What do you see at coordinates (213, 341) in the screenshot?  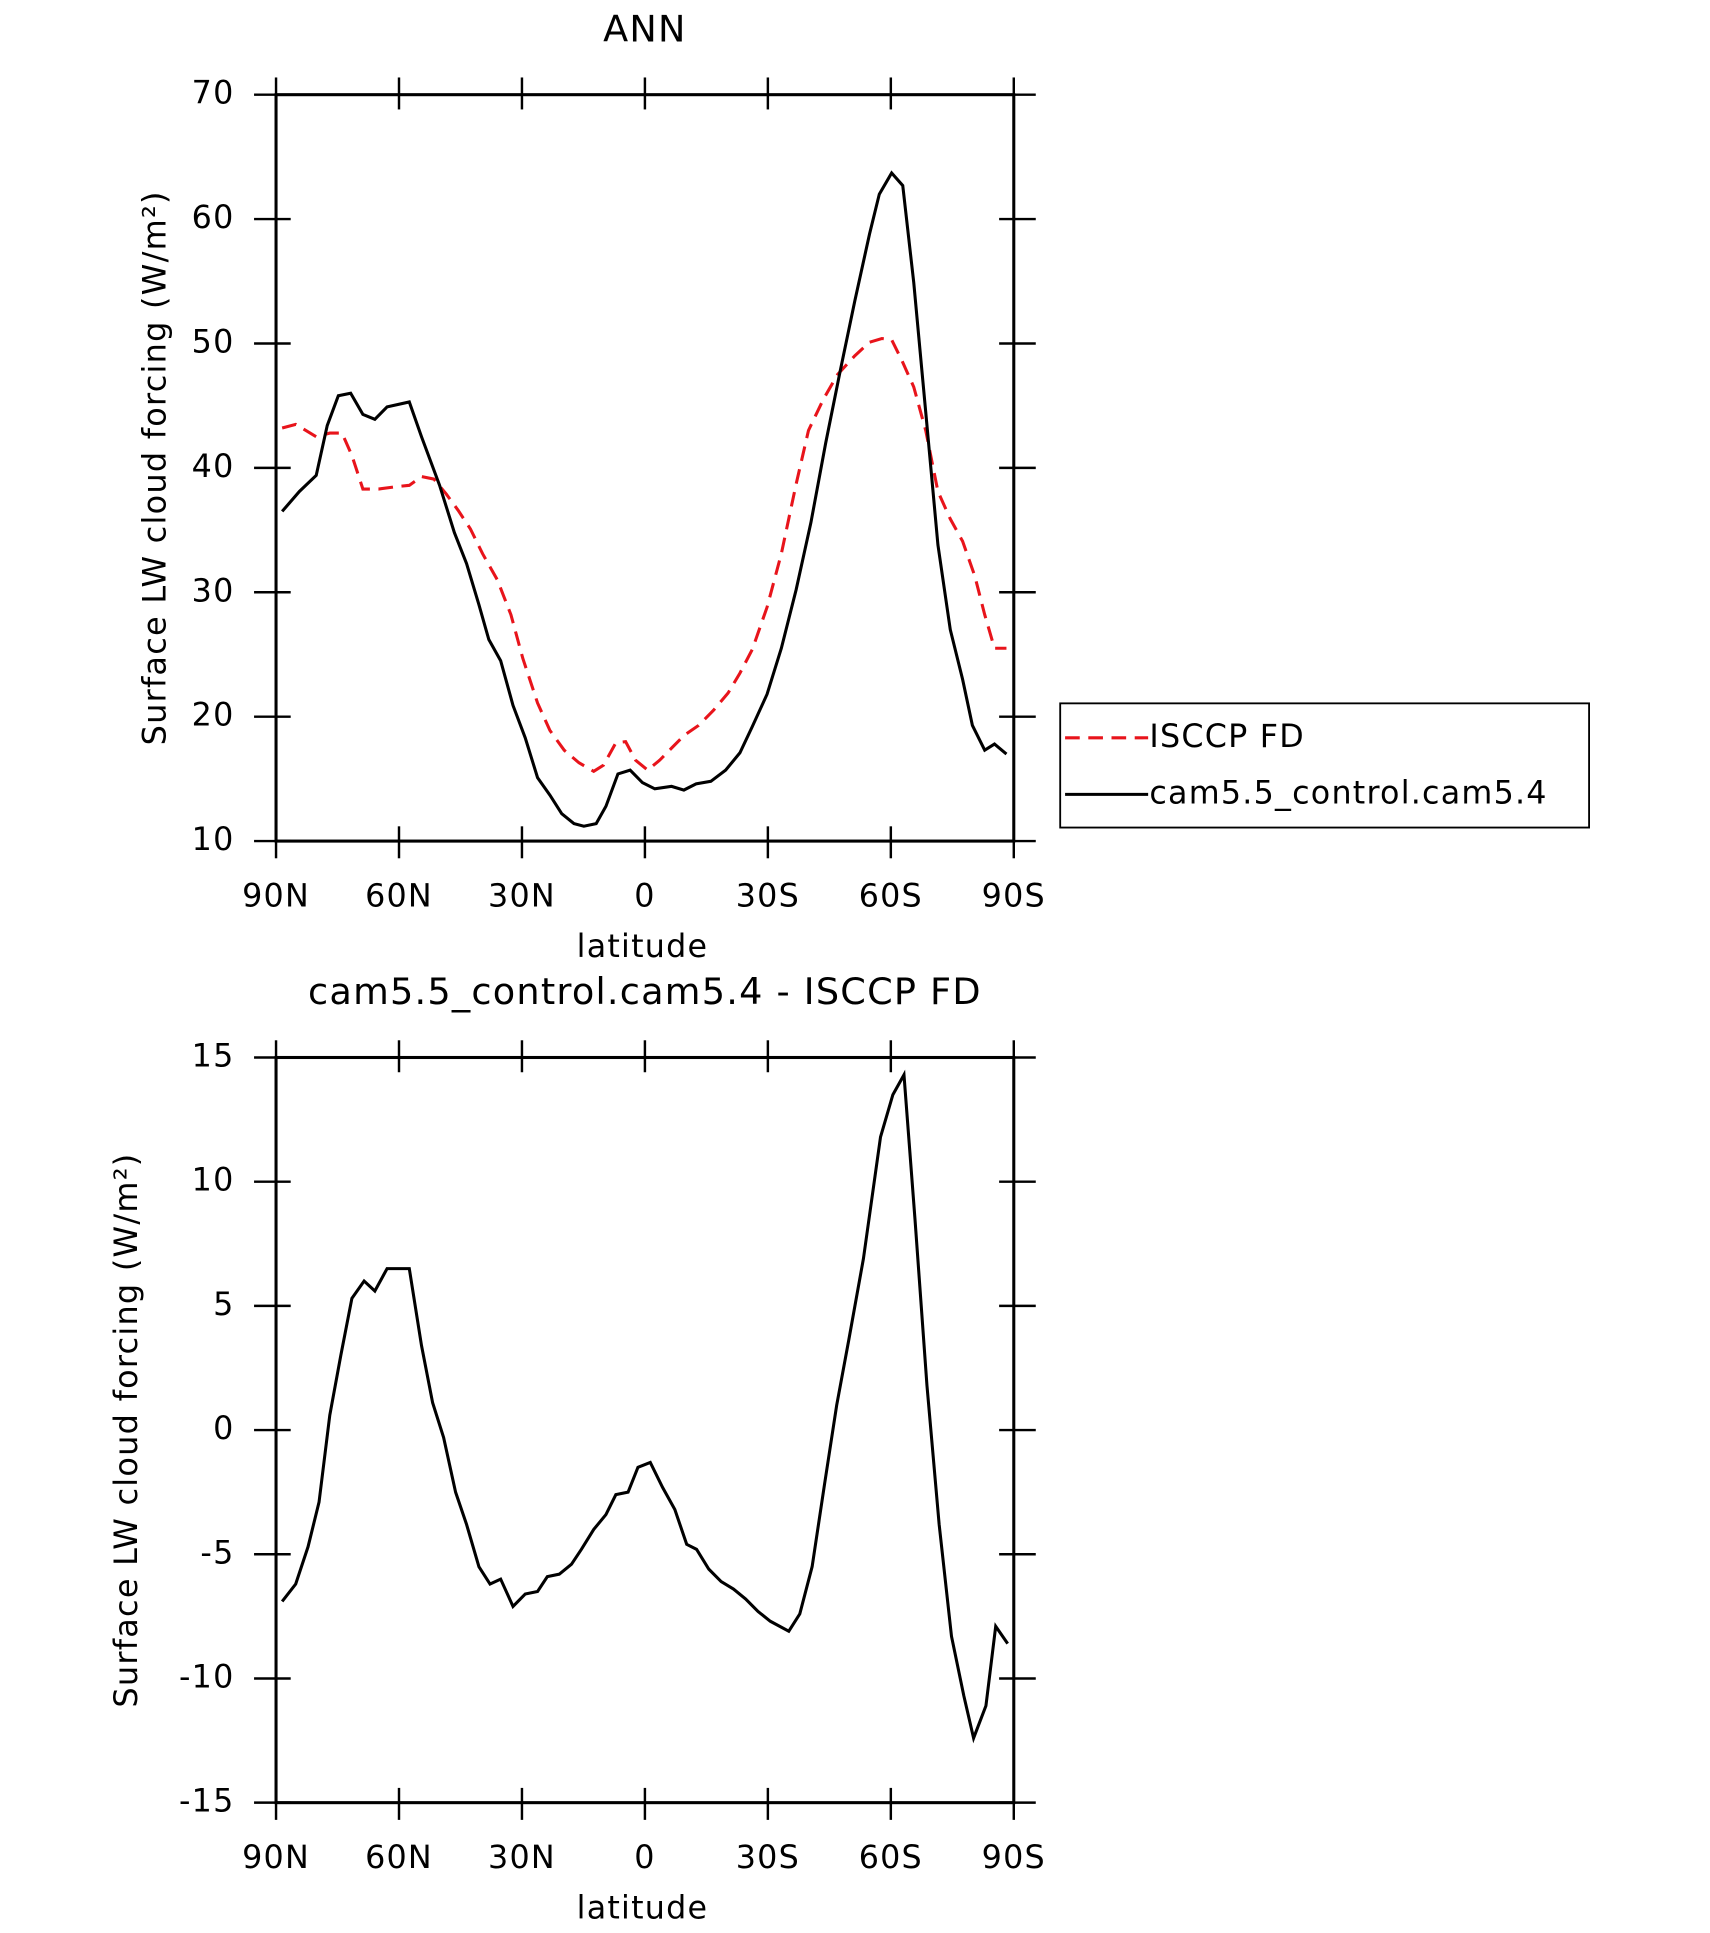 I see `y-tick-label: 50` at bounding box center [213, 341].